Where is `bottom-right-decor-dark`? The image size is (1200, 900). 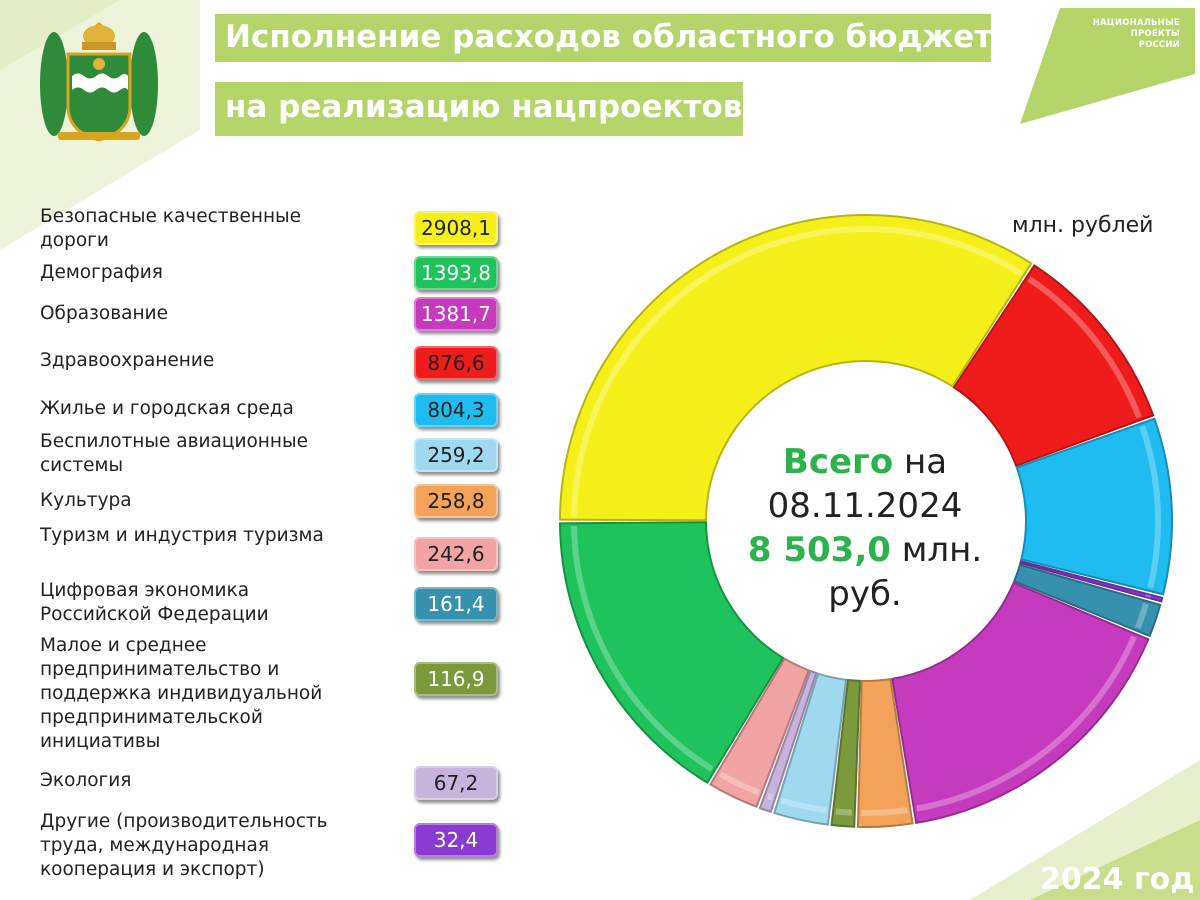
bottom-right-decor-dark is located at coordinates (1115, 860).